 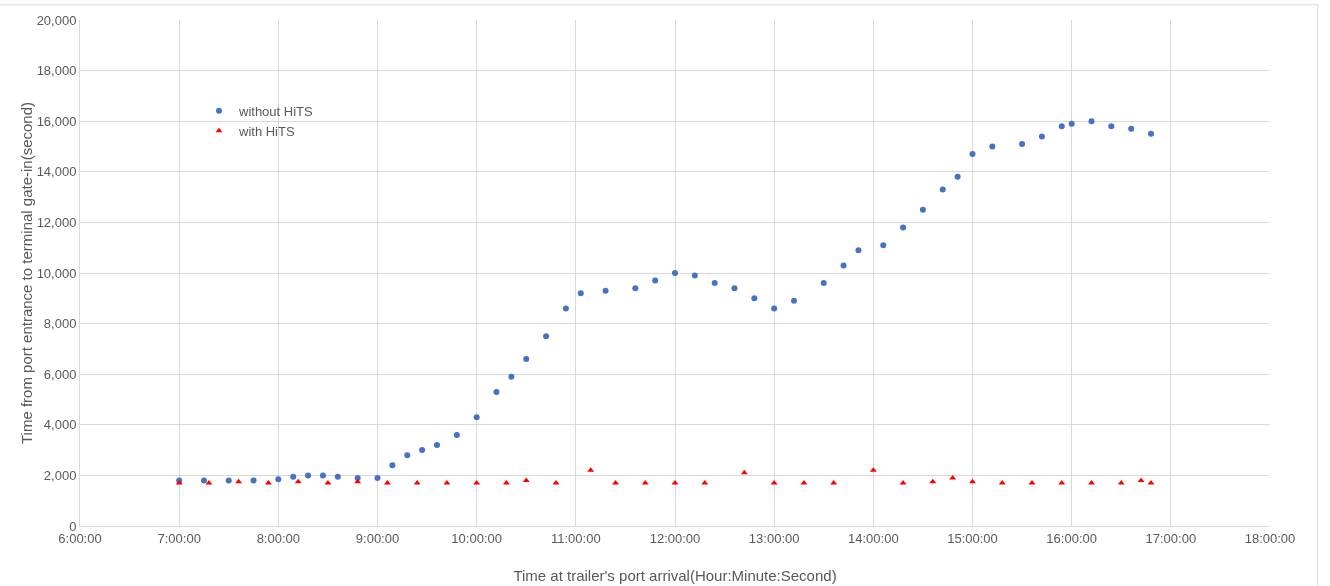 I want to click on y-tick-label: 18,000, so click(x=56, y=71).